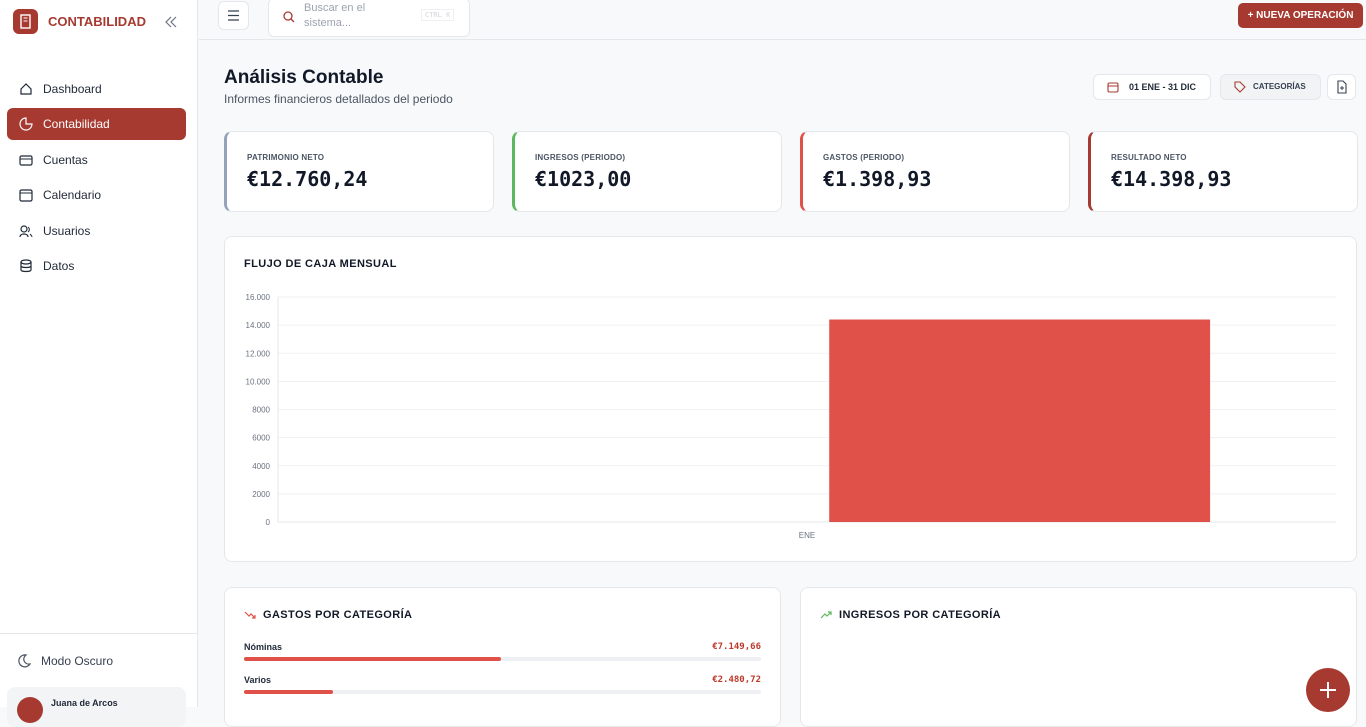 The width and height of the screenshot is (1366, 727). Describe the element at coordinates (258, 325) in the screenshot. I see `y-tick-label: 14.000` at that location.